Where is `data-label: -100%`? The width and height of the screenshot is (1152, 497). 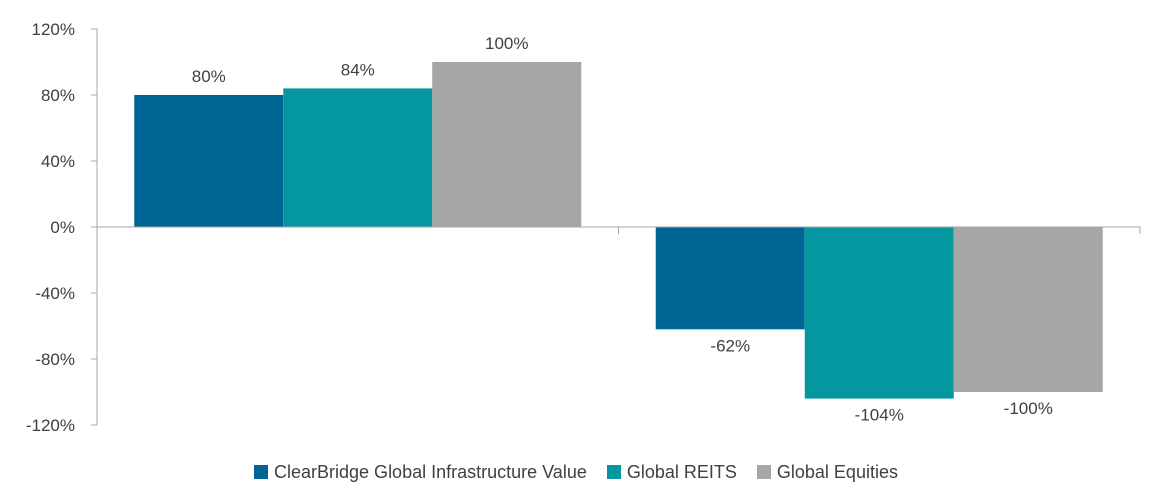 data-label: -100% is located at coordinates (1028, 408).